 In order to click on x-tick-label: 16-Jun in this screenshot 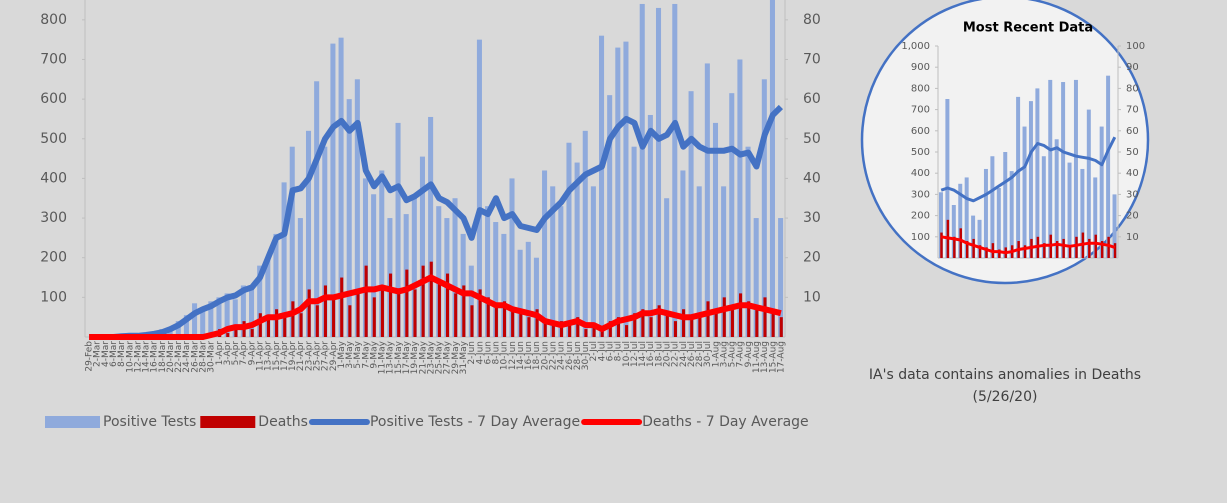, I will do `click(529, 355)`.